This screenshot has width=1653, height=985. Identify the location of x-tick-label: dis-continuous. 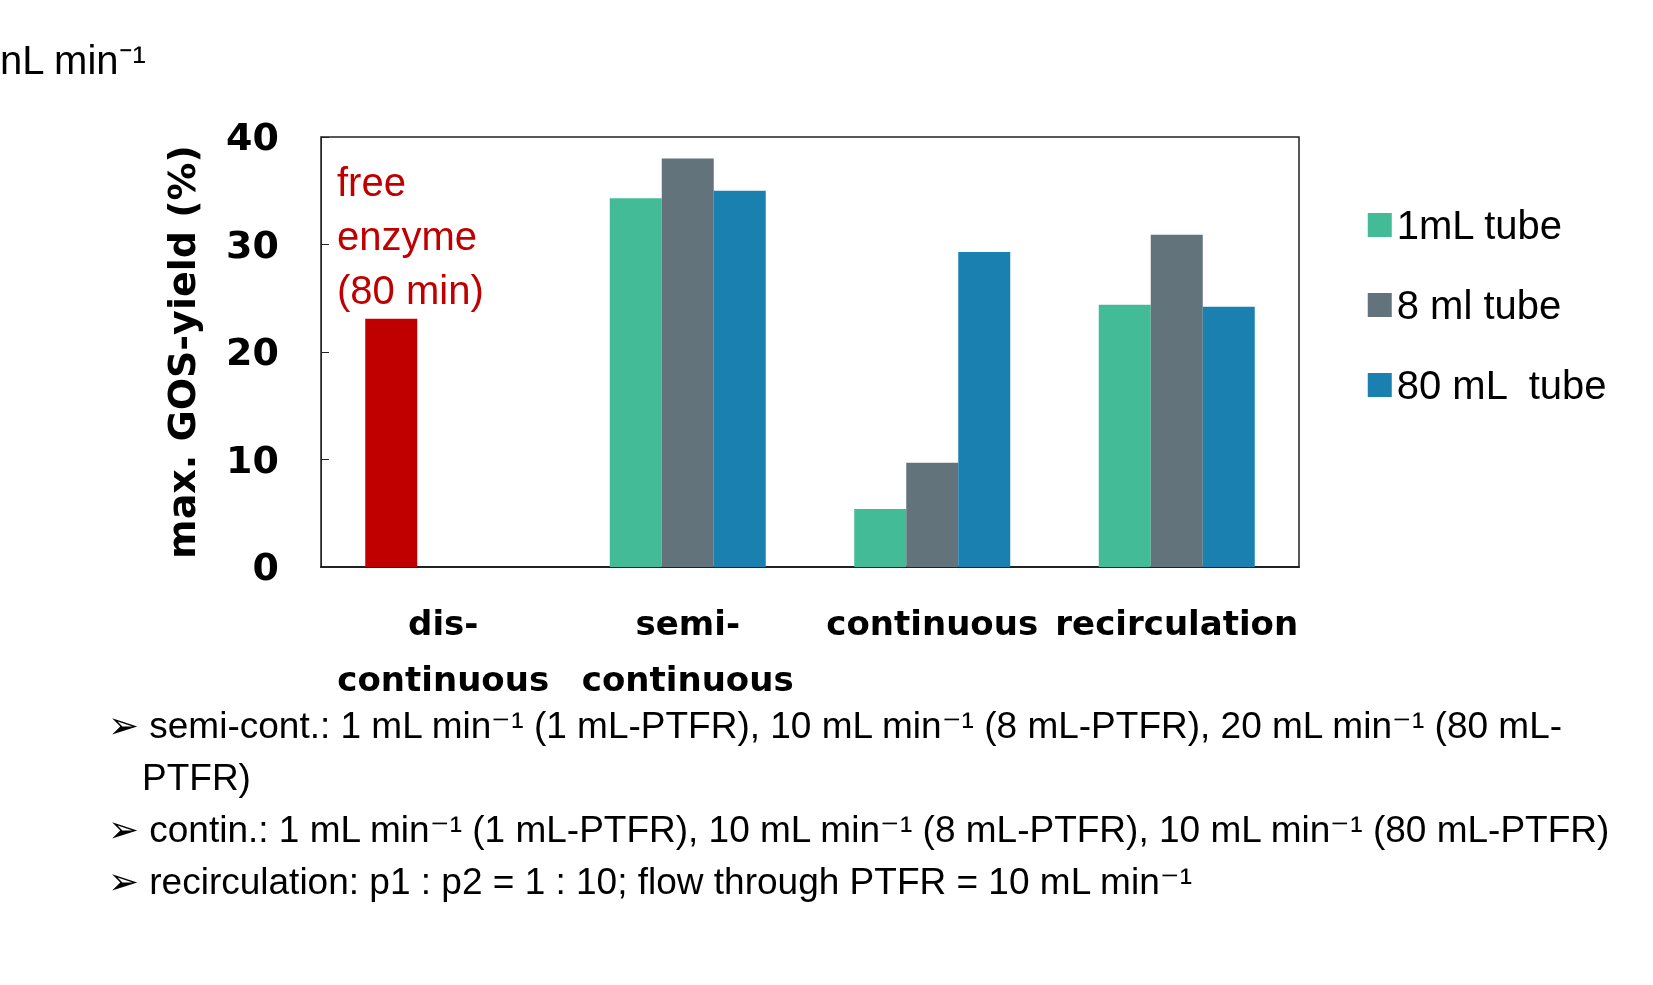
(443, 651).